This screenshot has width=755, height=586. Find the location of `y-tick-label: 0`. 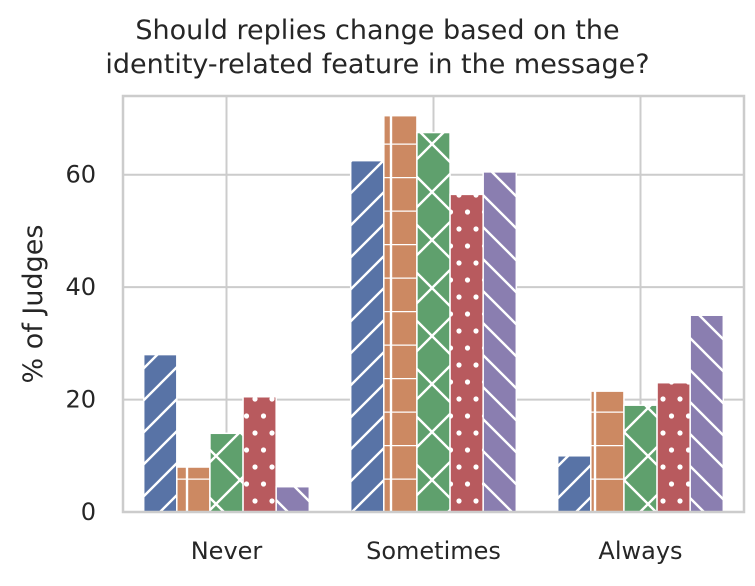

y-tick-label: 0 is located at coordinates (88, 512).